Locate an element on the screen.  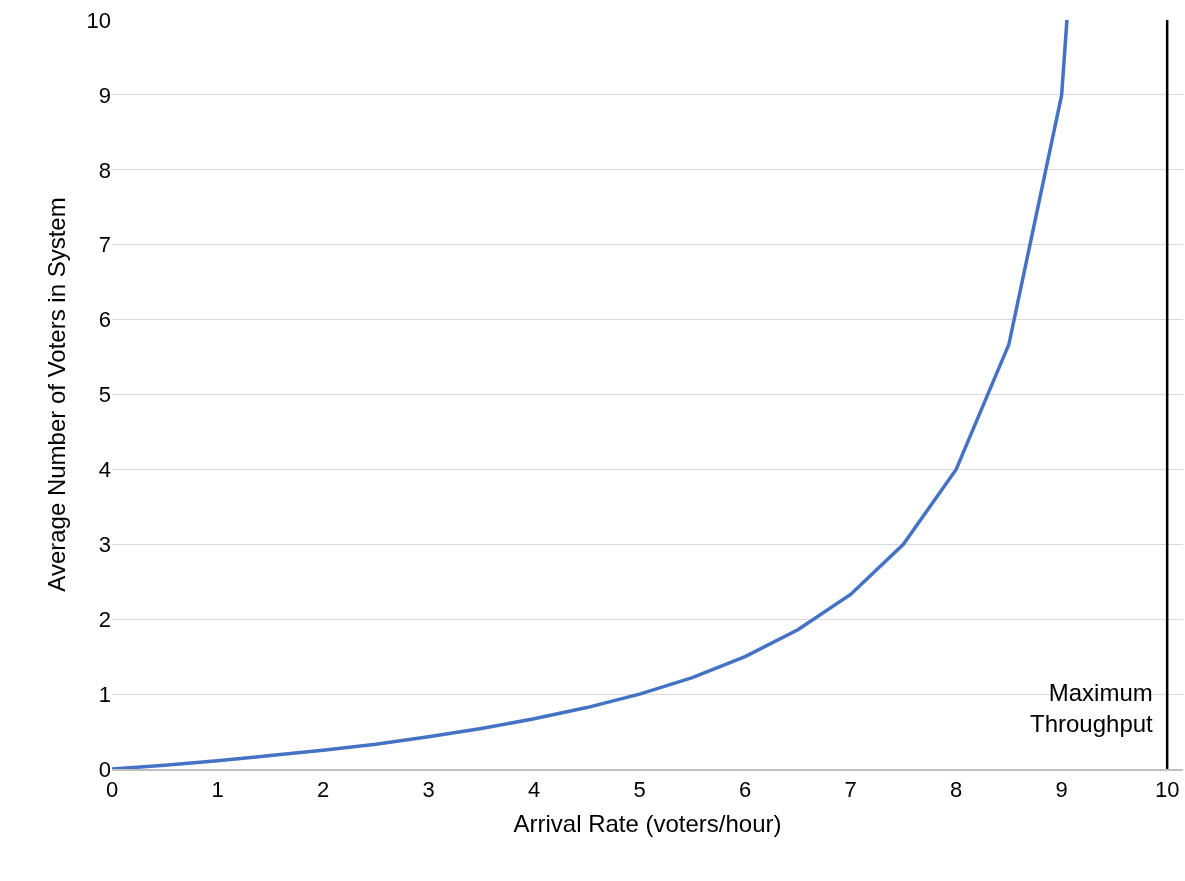
ref-line-label: Maximum Throughput is located at coordinates (1092, 708).